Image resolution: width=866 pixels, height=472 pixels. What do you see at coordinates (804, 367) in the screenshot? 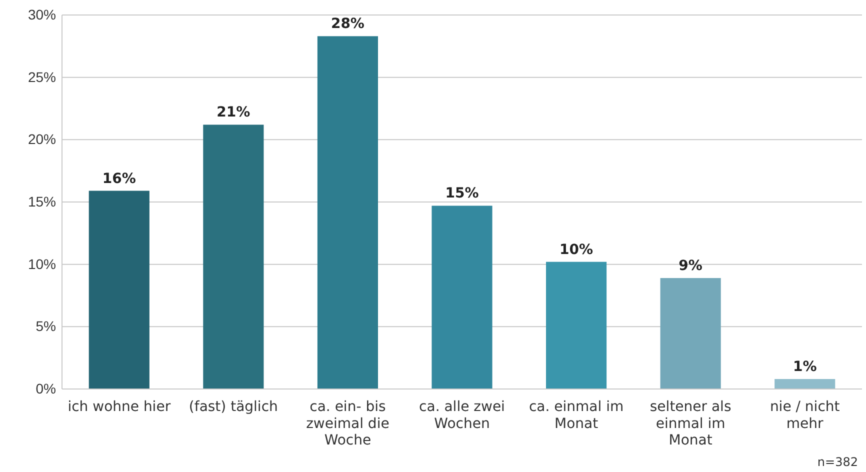
I see `data-label: 1%` at bounding box center [804, 367].